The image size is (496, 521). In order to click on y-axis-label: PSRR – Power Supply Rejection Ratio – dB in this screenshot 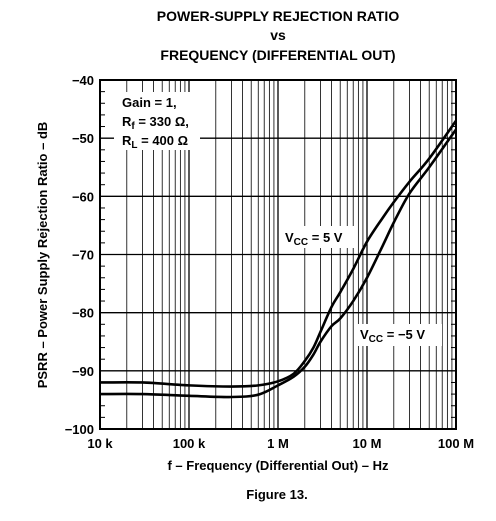, I will do `click(42, 255)`.